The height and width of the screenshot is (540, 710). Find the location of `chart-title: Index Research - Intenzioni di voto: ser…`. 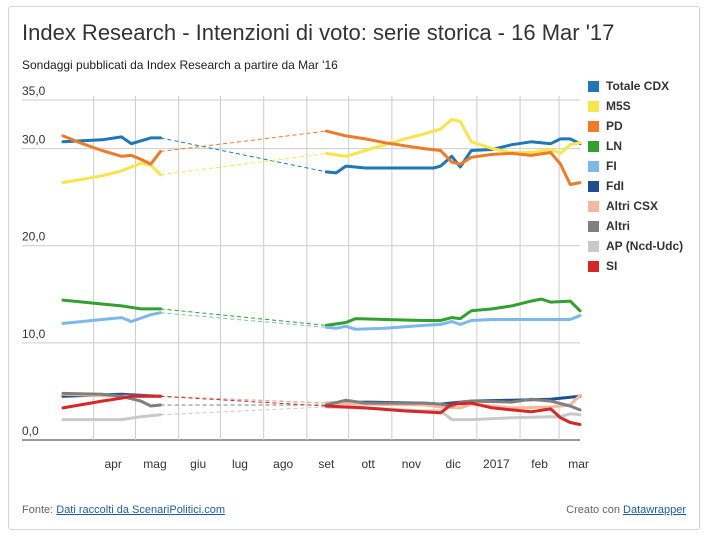

chart-title: Index Research - Intenzioni di voto: ser… is located at coordinates (318, 32).